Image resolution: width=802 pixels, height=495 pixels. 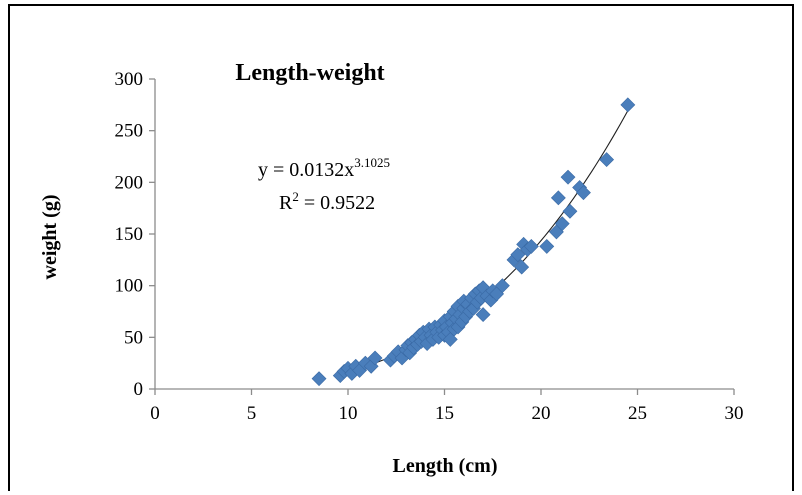 I want to click on x-tick-label: 0, so click(x=155, y=413).